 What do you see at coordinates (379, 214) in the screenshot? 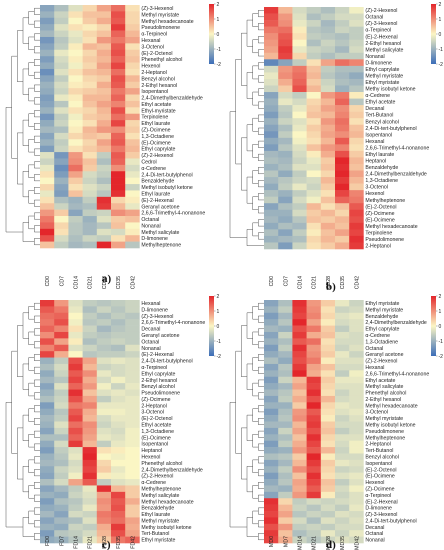
I see `row-label: (Z)-Ocimene` at bounding box center [379, 214].